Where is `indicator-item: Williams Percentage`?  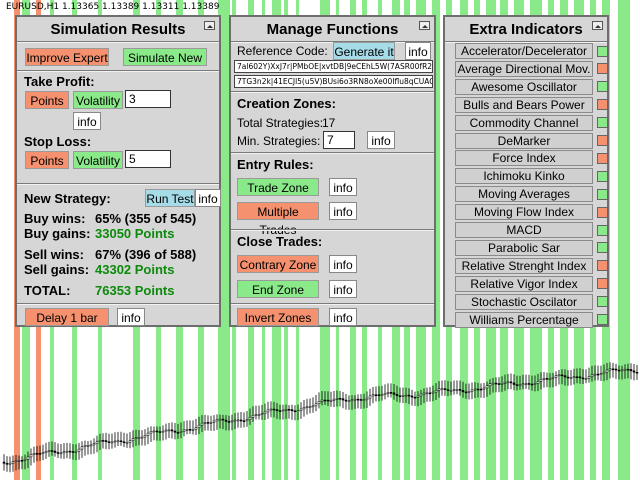 indicator-item: Williams Percentage is located at coordinates (524, 319).